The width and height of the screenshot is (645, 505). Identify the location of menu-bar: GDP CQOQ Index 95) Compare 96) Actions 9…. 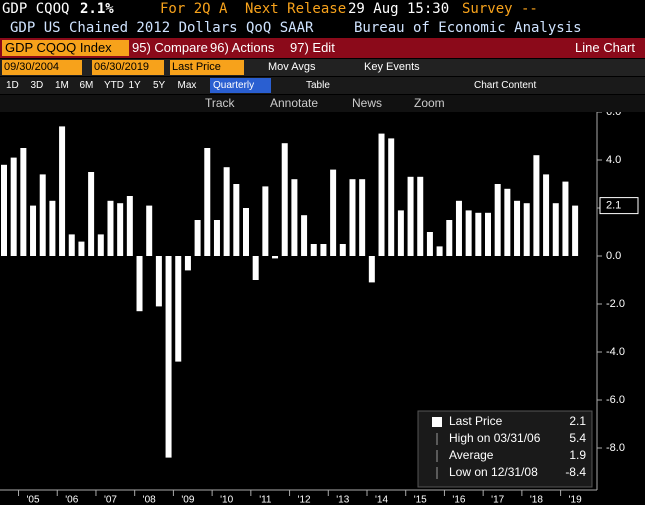
(322, 48).